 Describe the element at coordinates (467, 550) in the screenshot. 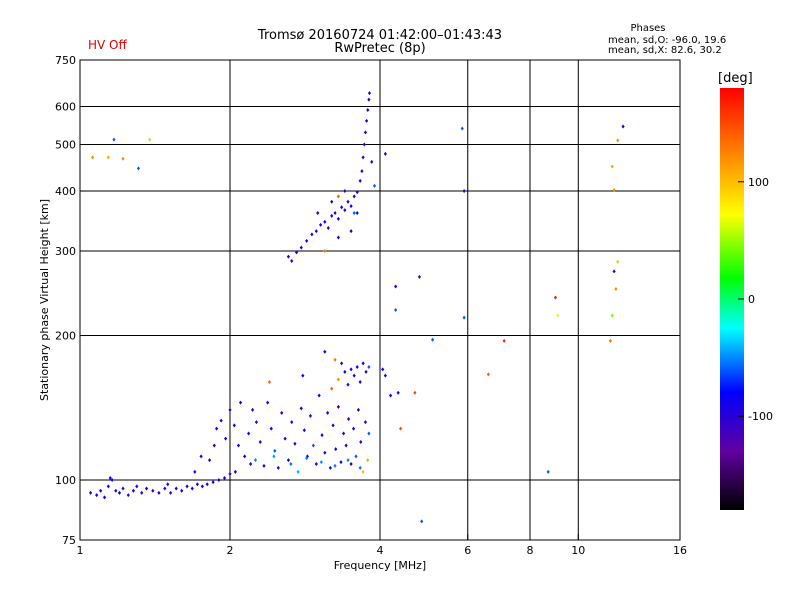

I see `x-tick-label: 6` at that location.